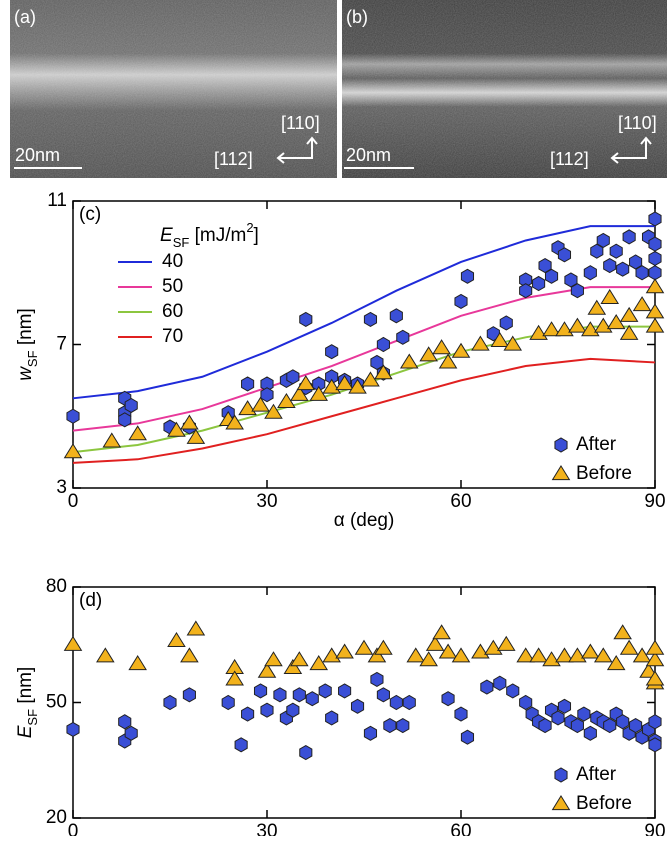  Describe the element at coordinates (56, 586) in the screenshot. I see `y-tick-label: 80` at that location.